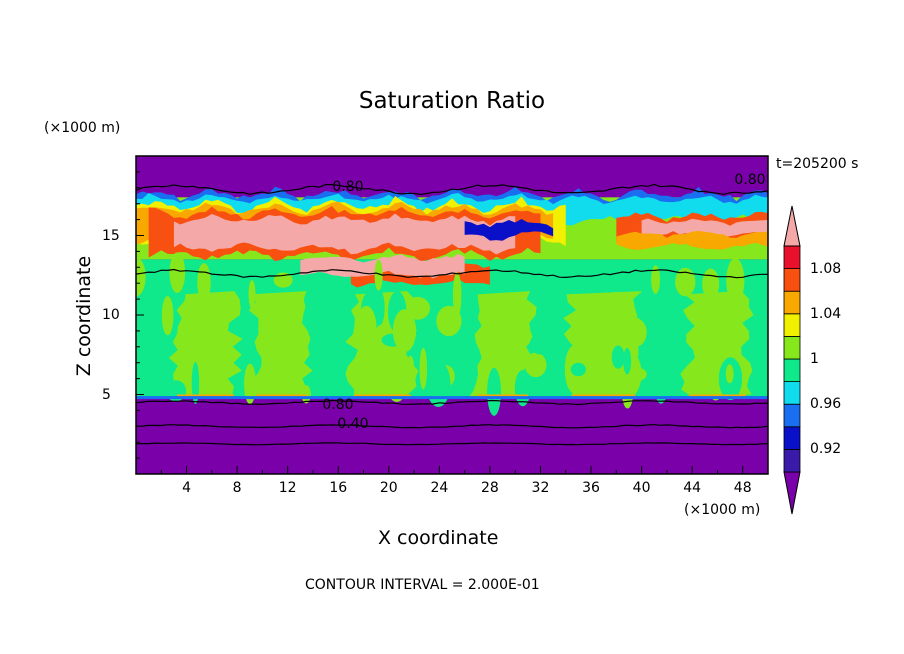 The image size is (904, 654). I want to click on colorbar-tick-label: 1, so click(814, 359).